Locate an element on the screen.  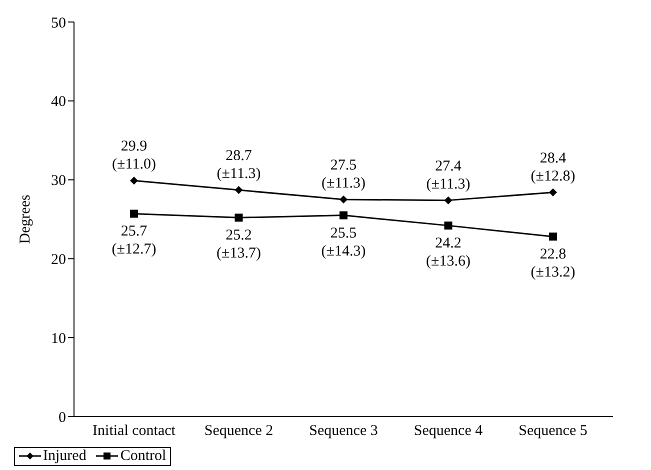
y-tick-label: 10 is located at coordinates (58, 338).